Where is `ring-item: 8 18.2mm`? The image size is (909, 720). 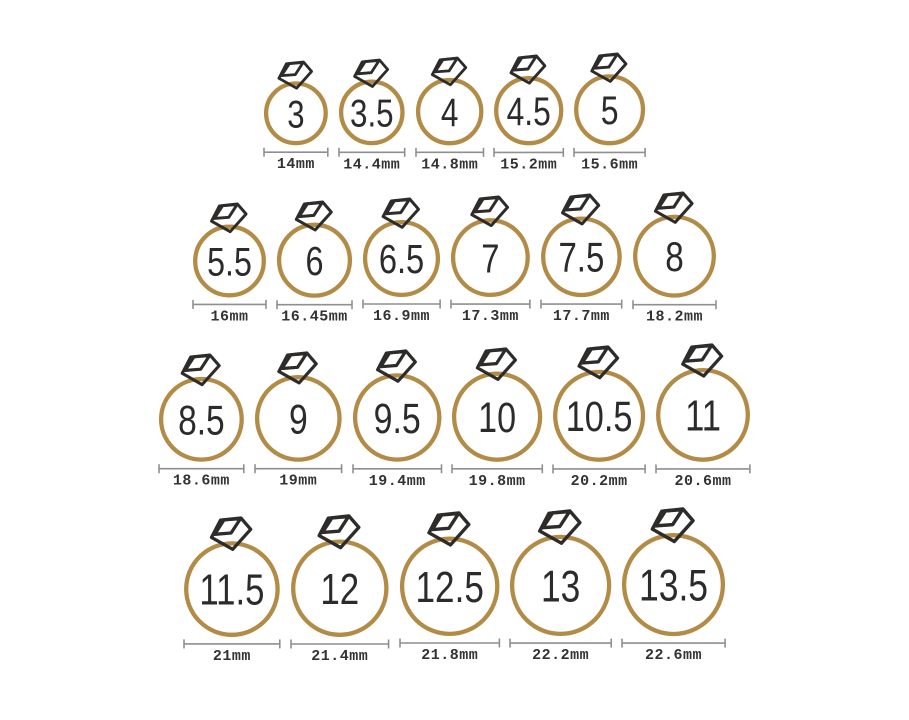 ring-item: 8 18.2mm is located at coordinates (674, 259).